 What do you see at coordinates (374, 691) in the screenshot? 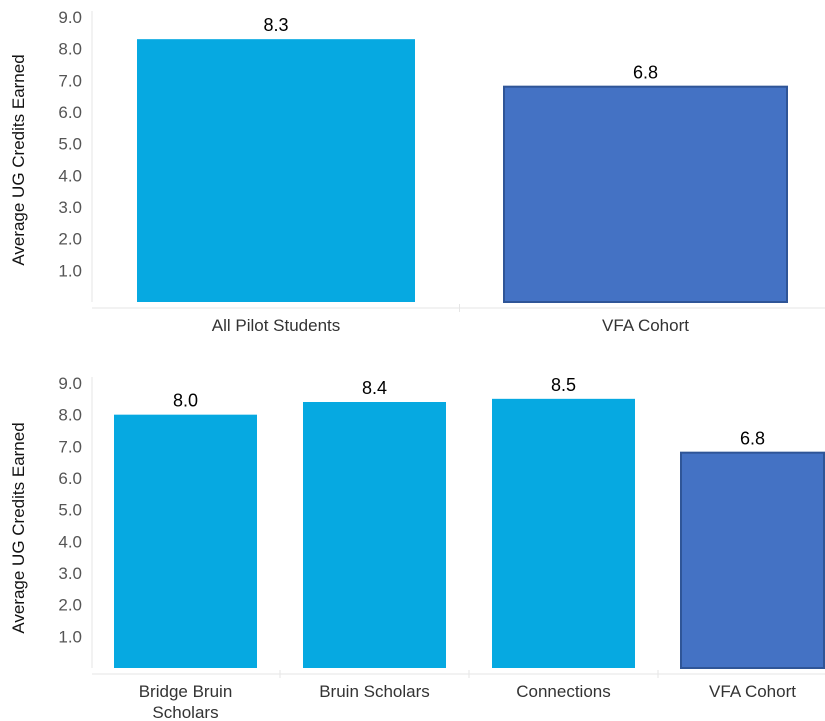
I see `x-tick-label: Bruin Scholars` at bounding box center [374, 691].